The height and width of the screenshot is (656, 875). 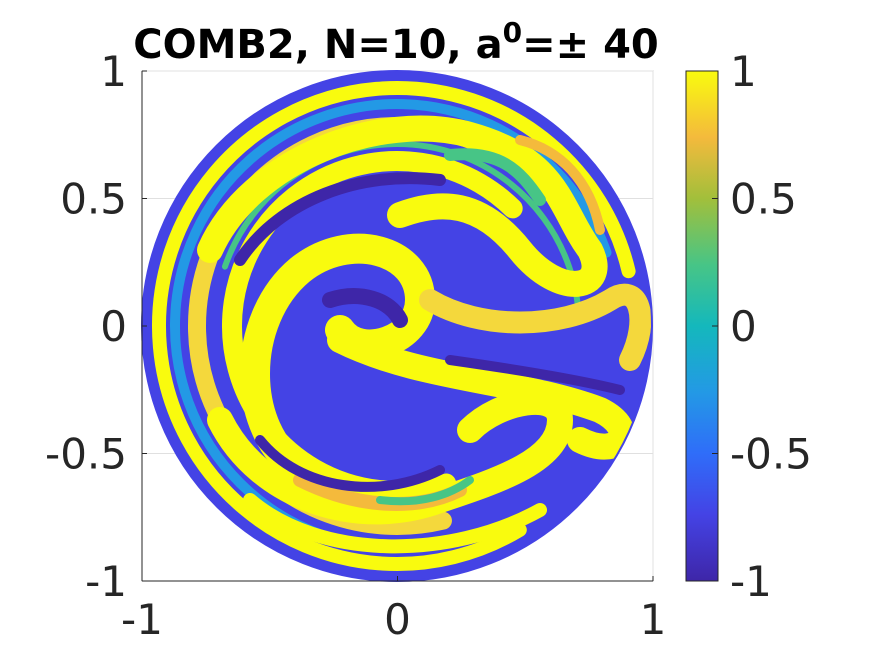 What do you see at coordinates (113, 326) in the screenshot?
I see `y-tick-label-2: 0` at bounding box center [113, 326].